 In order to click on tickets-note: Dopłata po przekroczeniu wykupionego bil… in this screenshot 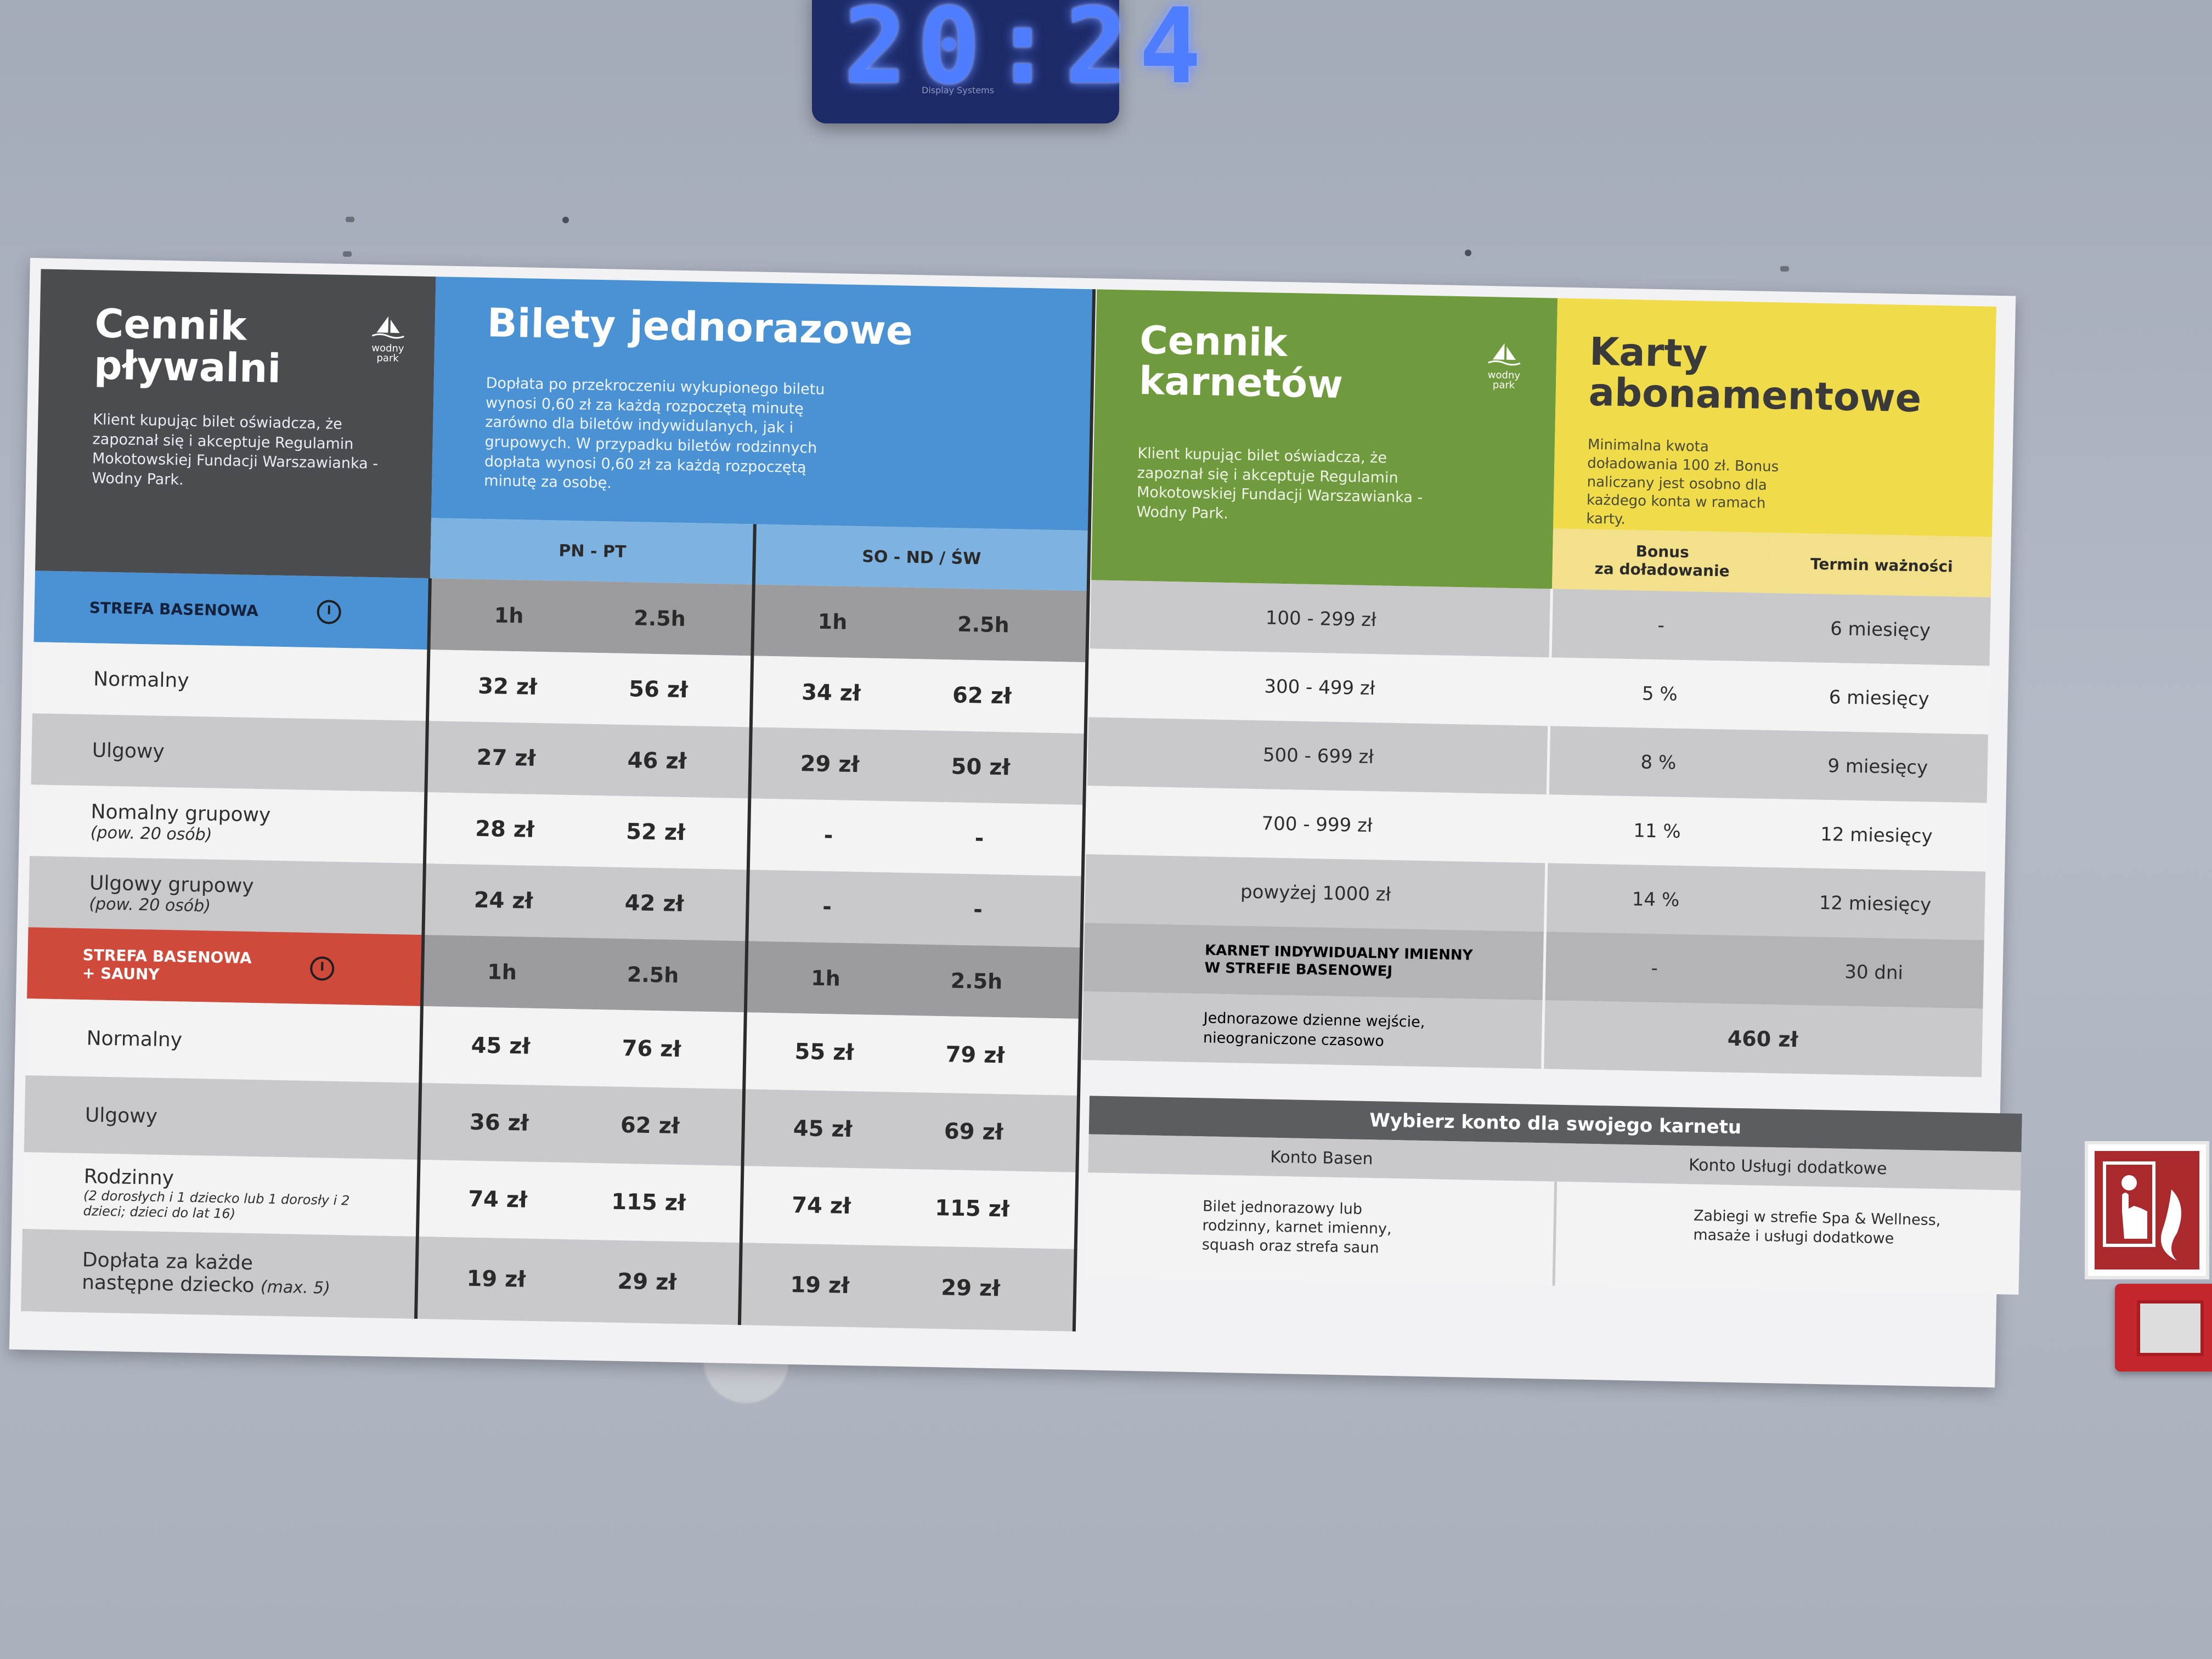, I will do `click(654, 433)`.